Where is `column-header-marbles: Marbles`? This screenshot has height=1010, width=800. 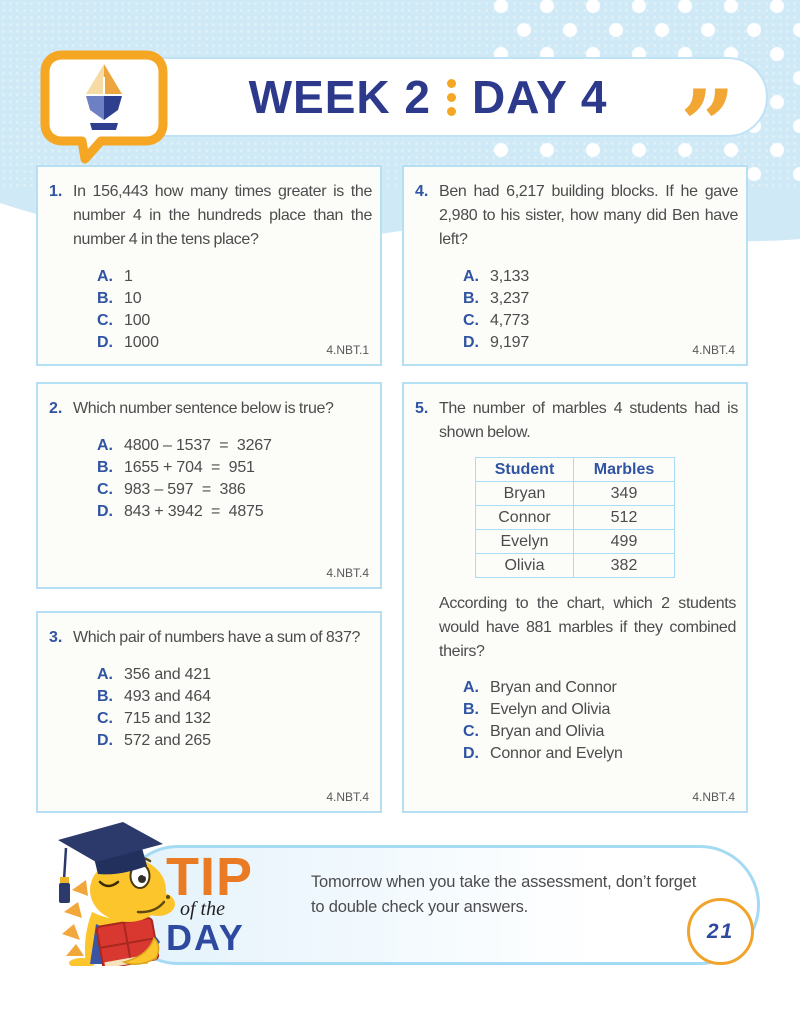
column-header-marbles: Marbles is located at coordinates (624, 469).